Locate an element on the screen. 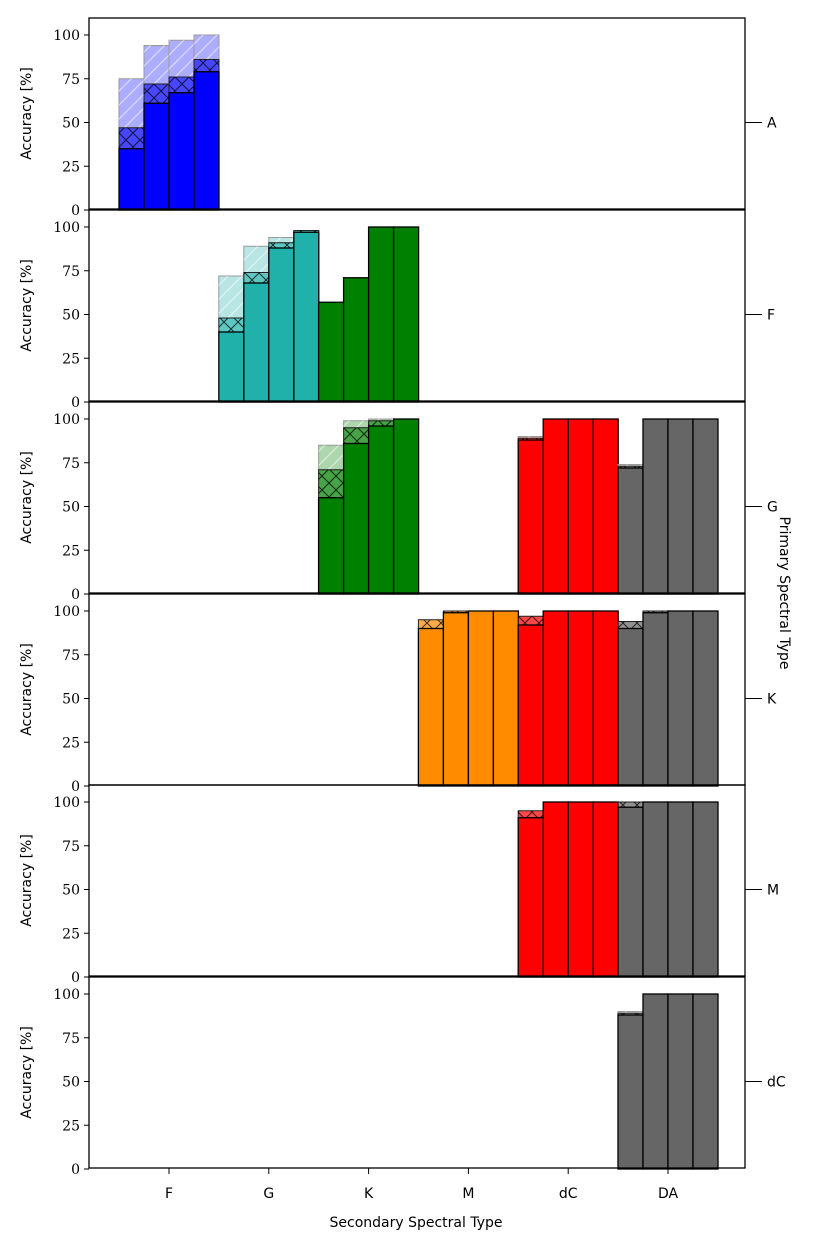  x-tick-label-F: F is located at coordinates (169, 1194).